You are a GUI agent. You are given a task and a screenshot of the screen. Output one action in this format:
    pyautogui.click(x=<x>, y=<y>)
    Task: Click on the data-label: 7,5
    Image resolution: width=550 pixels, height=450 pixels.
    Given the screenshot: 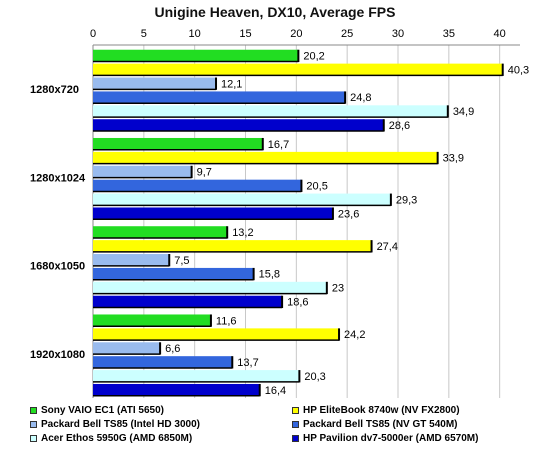 What is the action you would take?
    pyautogui.click(x=181, y=261)
    